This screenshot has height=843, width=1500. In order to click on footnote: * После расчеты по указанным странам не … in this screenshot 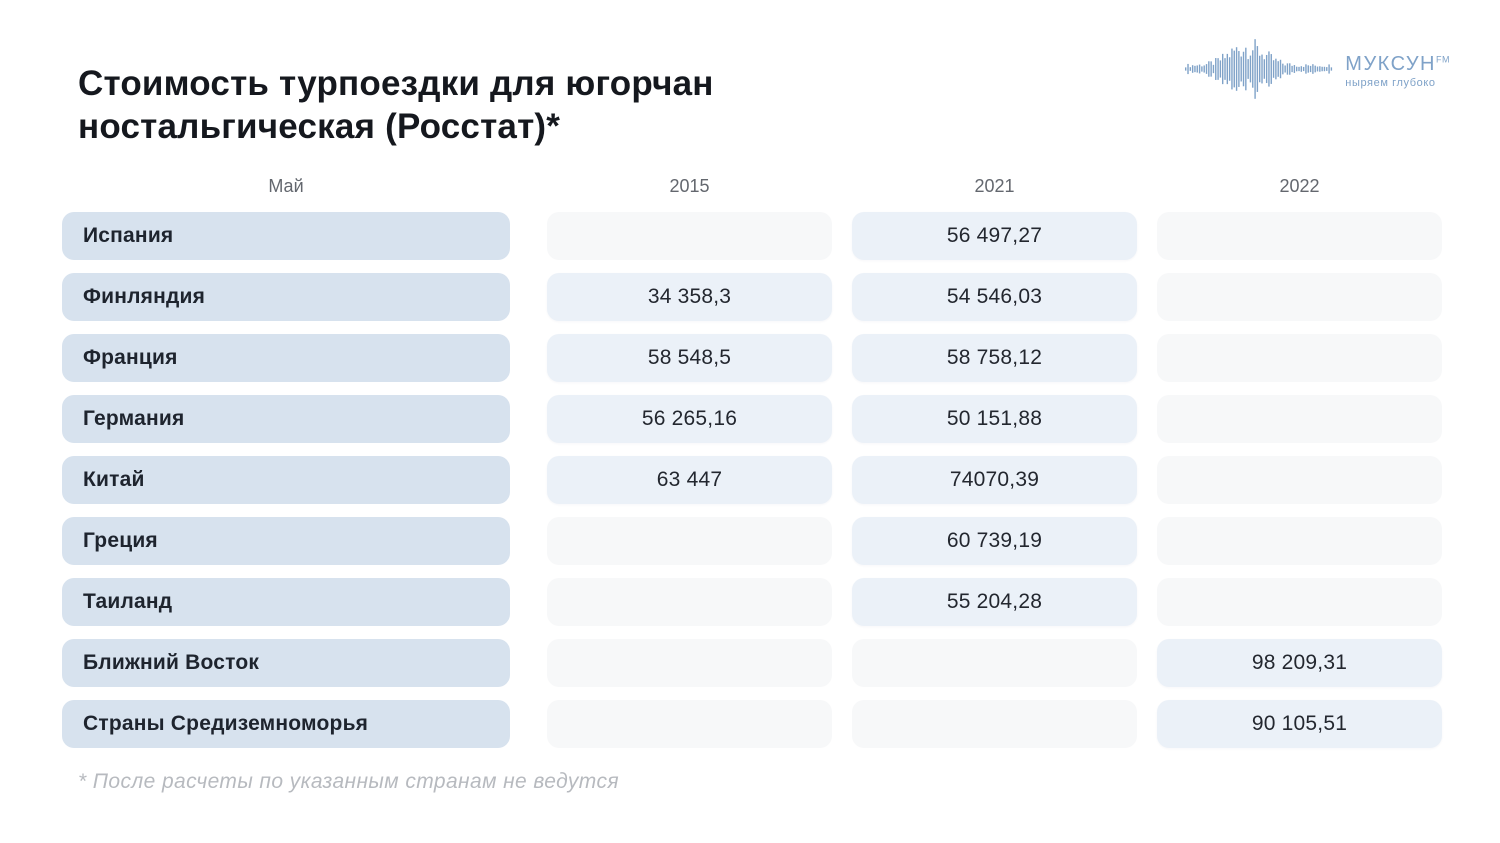, I will do `click(348, 781)`.